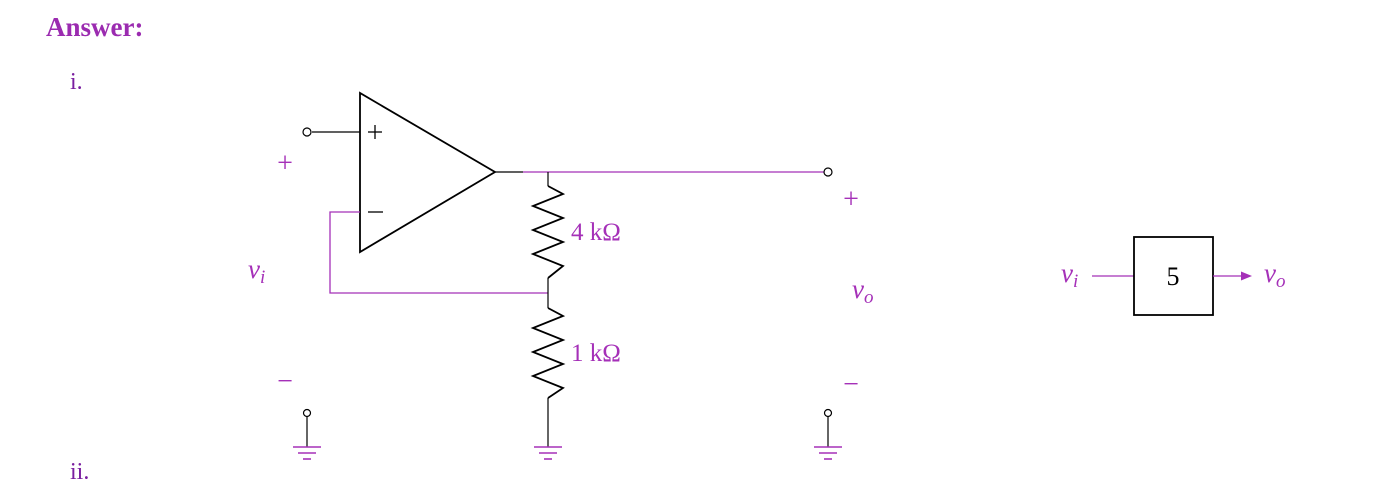  I want to click on output-voltage-label: vo, so click(862, 291).